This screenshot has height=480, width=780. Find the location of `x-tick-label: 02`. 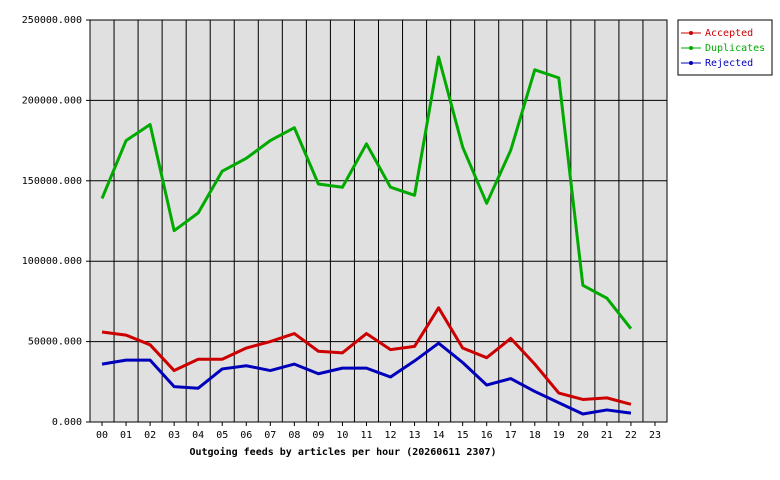

x-tick-label: 02 is located at coordinates (150, 435).